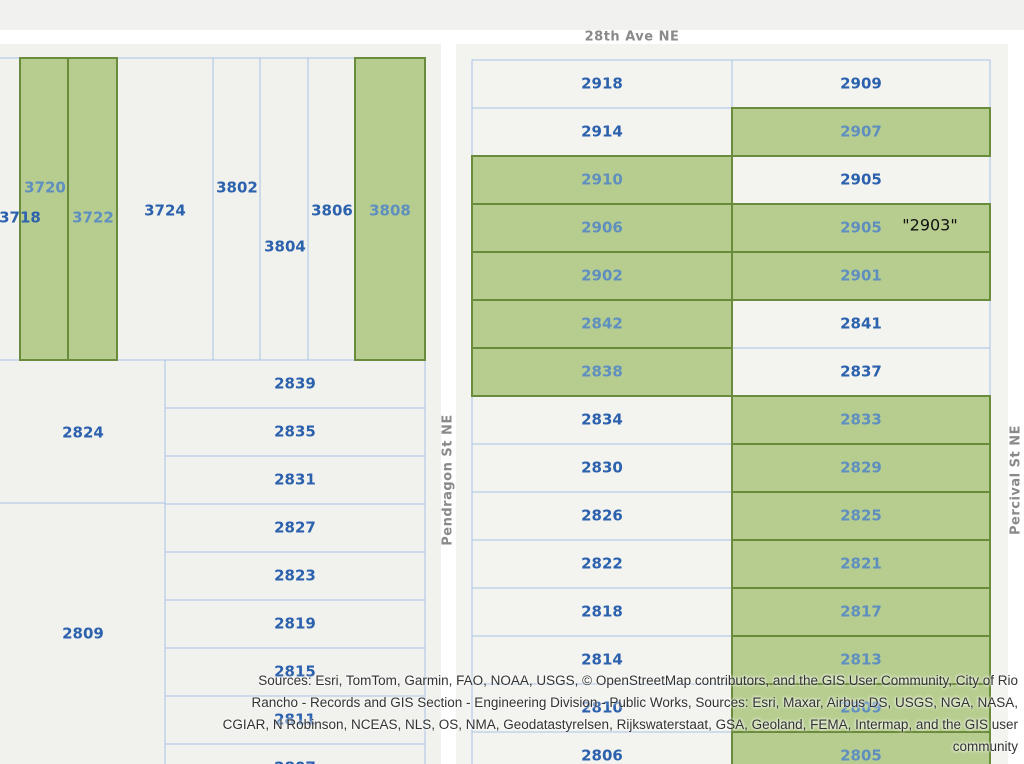  I want to click on parcel-label: 2829, so click(861, 468).